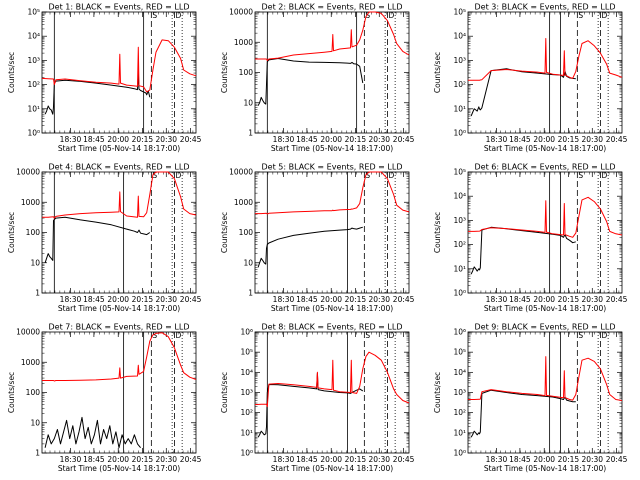 Image resolution: width=640 pixels, height=480 pixels. Describe the element at coordinates (119, 327) in the screenshot. I see `panel-title: Det 7: BLACK = Events, RED = LLD` at that location.